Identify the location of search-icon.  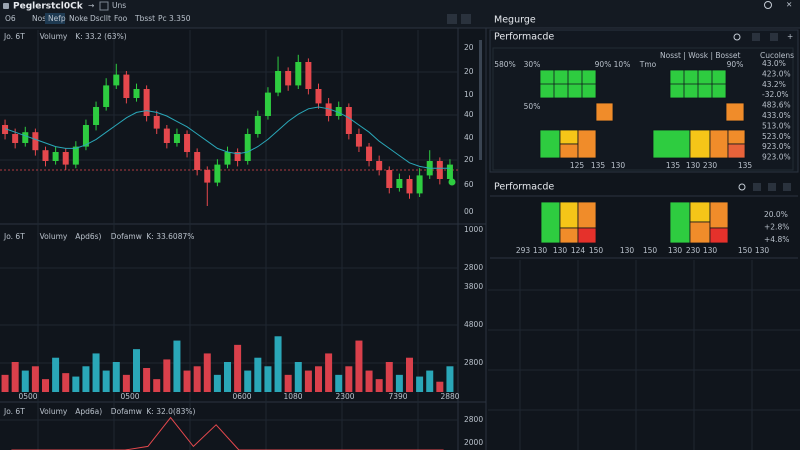
(768, 5).